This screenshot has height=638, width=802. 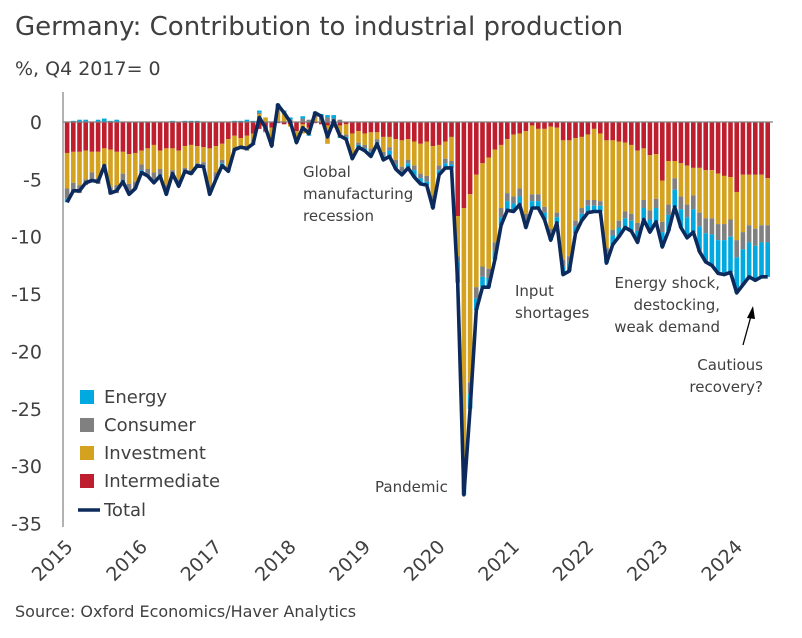 What do you see at coordinates (87, 397) in the screenshot?
I see `legend-swatch-energy` at bounding box center [87, 397].